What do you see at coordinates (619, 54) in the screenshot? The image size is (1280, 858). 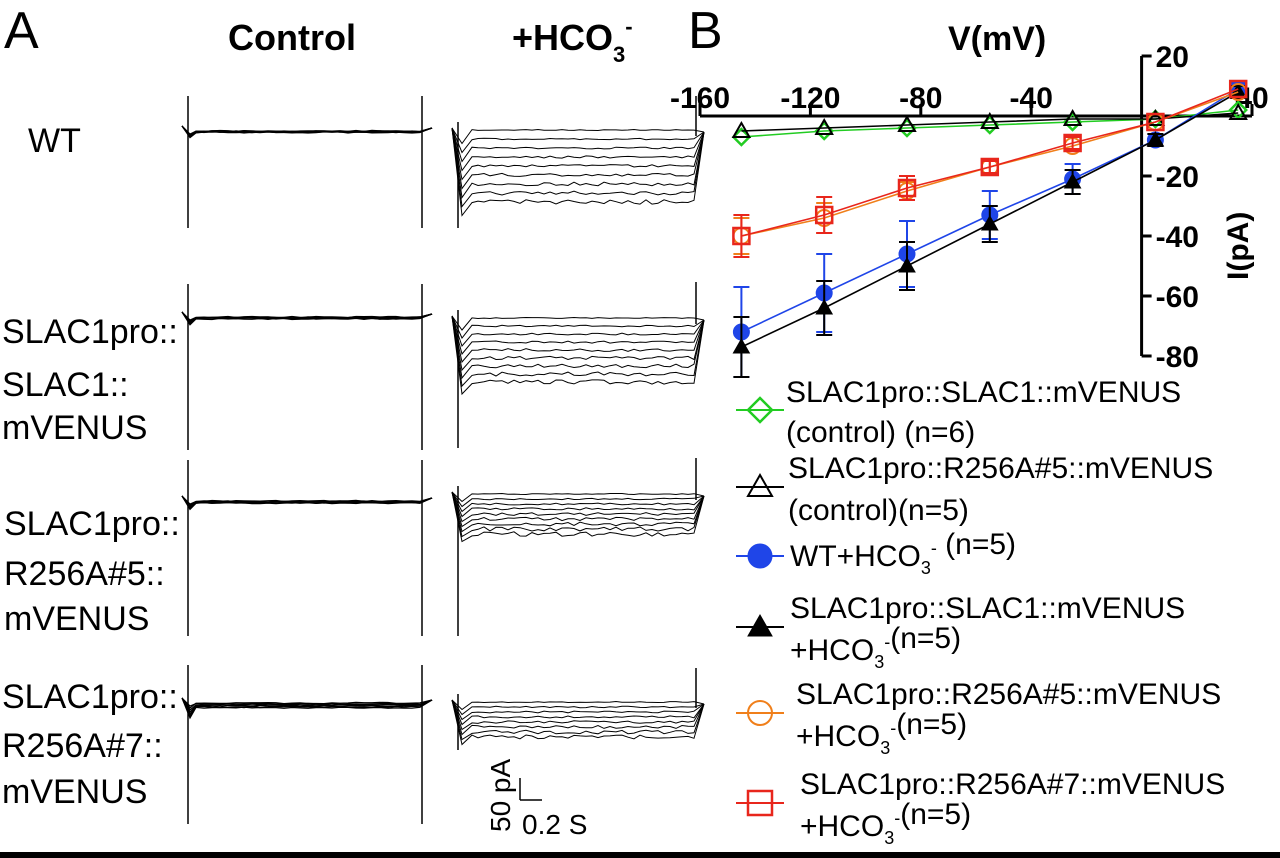 I see `hco3-sub: 3` at bounding box center [619, 54].